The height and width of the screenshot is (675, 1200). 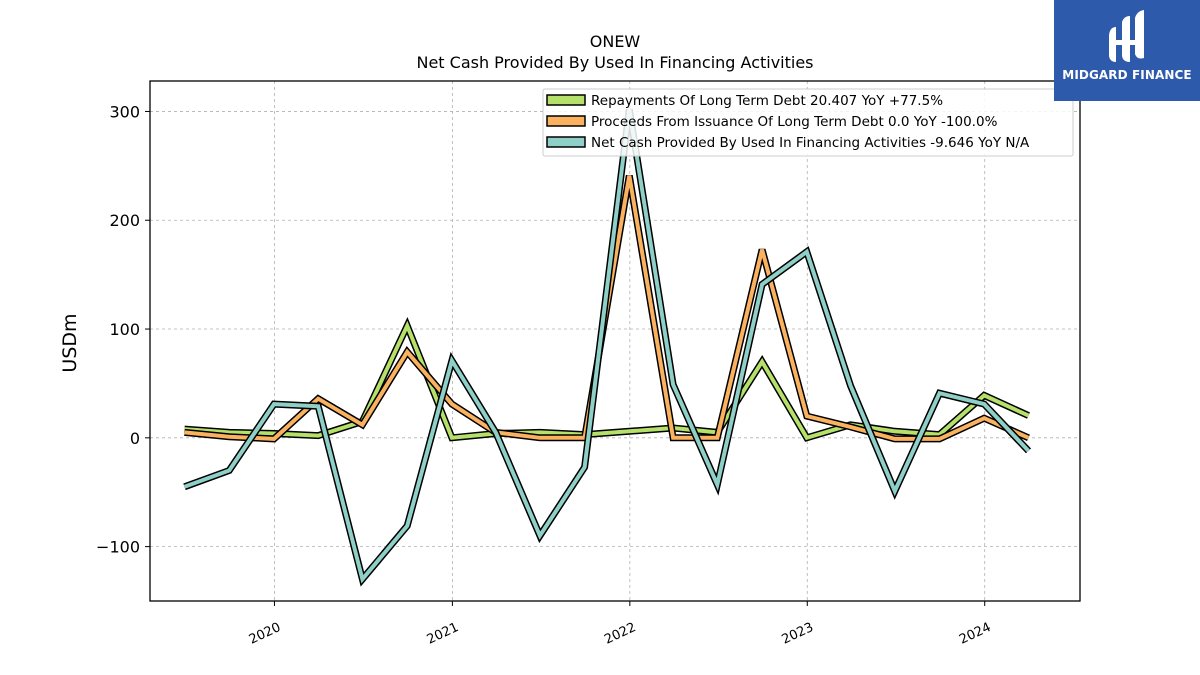 I want to click on chart-title: ONEW, so click(x=615, y=41).